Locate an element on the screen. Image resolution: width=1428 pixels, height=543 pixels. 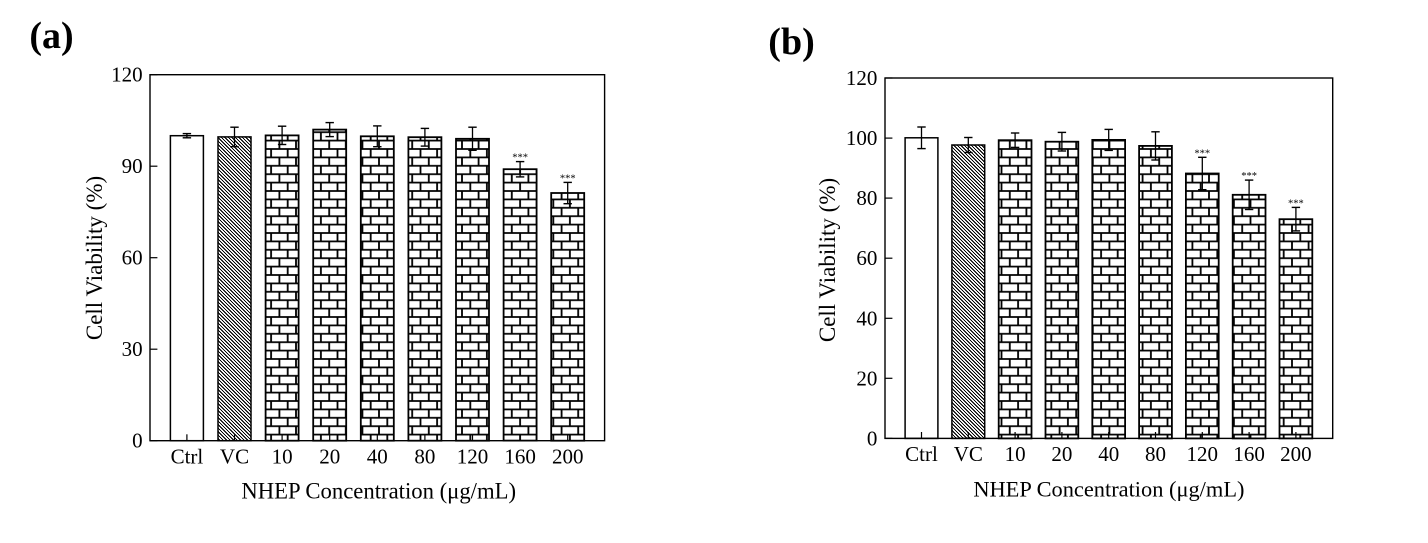
svg-text: 100 is located at coordinates (862, 138).